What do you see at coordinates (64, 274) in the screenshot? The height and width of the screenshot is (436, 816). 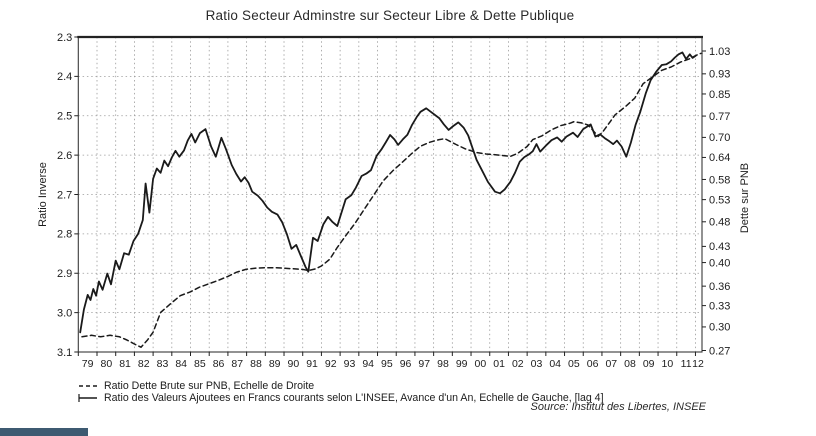 I see `left-axis-tick-label: 2.9` at bounding box center [64, 274].